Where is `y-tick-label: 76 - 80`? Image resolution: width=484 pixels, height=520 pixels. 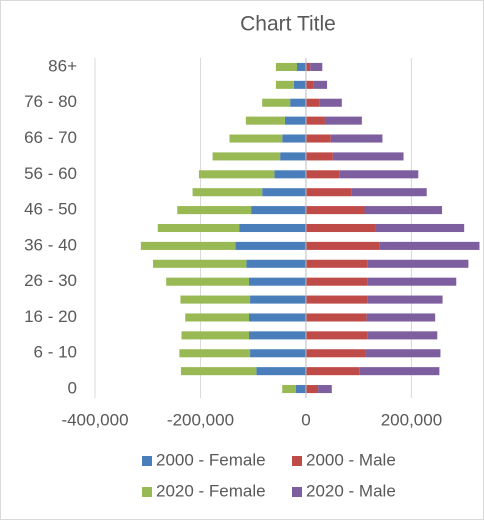
y-tick-label: 76 - 80 is located at coordinates (50, 101).